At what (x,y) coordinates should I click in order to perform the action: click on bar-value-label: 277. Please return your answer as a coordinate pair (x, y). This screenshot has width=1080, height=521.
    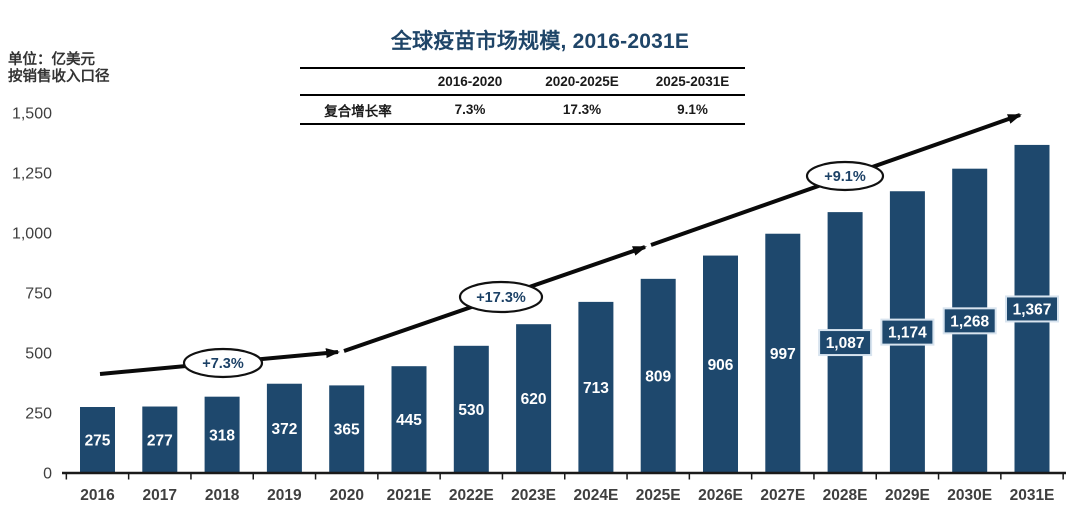
    Looking at the image, I should click on (160, 440).